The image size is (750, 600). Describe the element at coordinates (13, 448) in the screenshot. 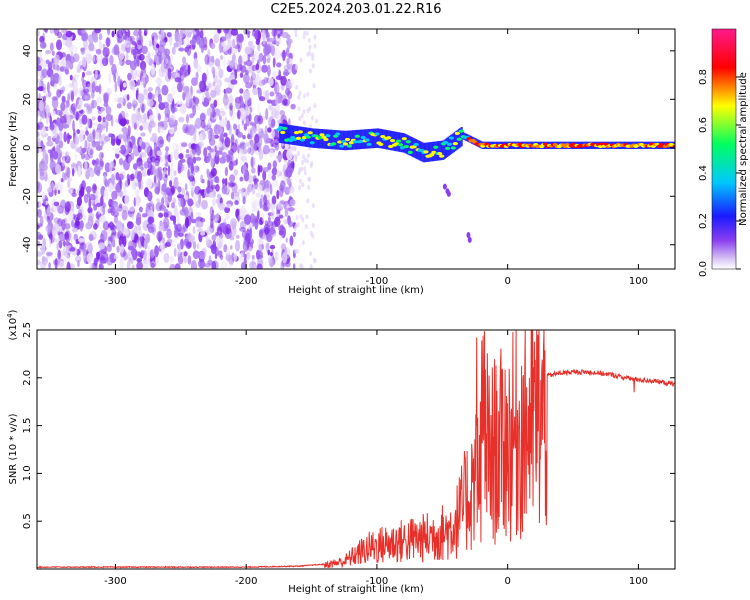

I see `snr-ylabel: SNR (10 * v/v)` at that location.